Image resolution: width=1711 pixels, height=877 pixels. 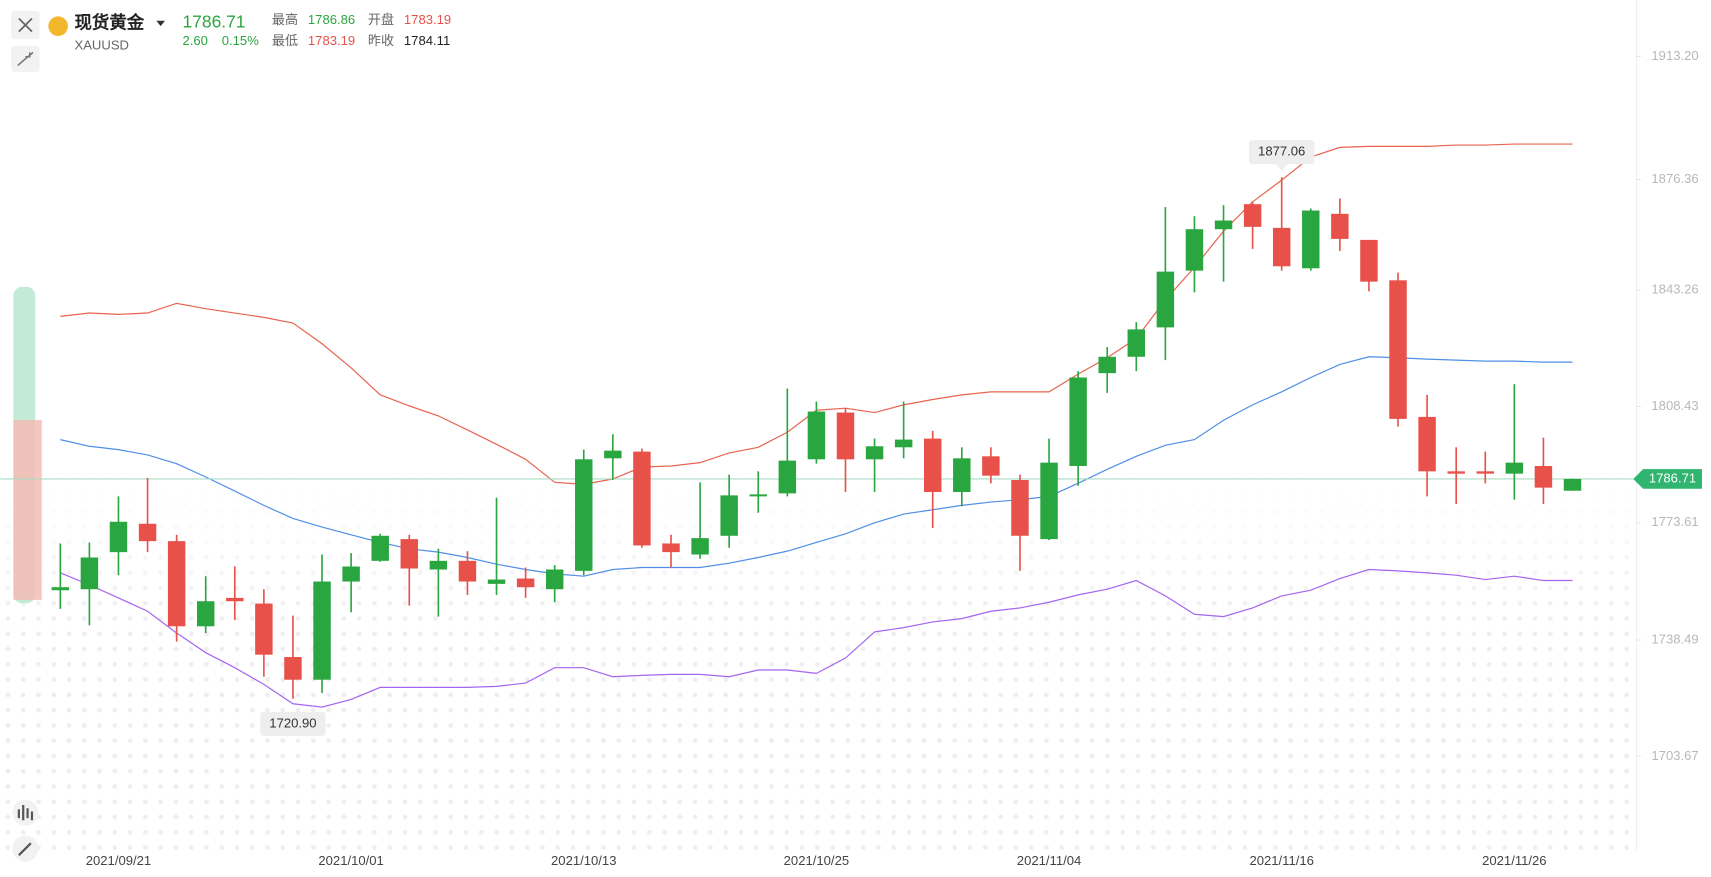 What do you see at coordinates (27, 509) in the screenshot?
I see `side-indicator` at bounding box center [27, 509].